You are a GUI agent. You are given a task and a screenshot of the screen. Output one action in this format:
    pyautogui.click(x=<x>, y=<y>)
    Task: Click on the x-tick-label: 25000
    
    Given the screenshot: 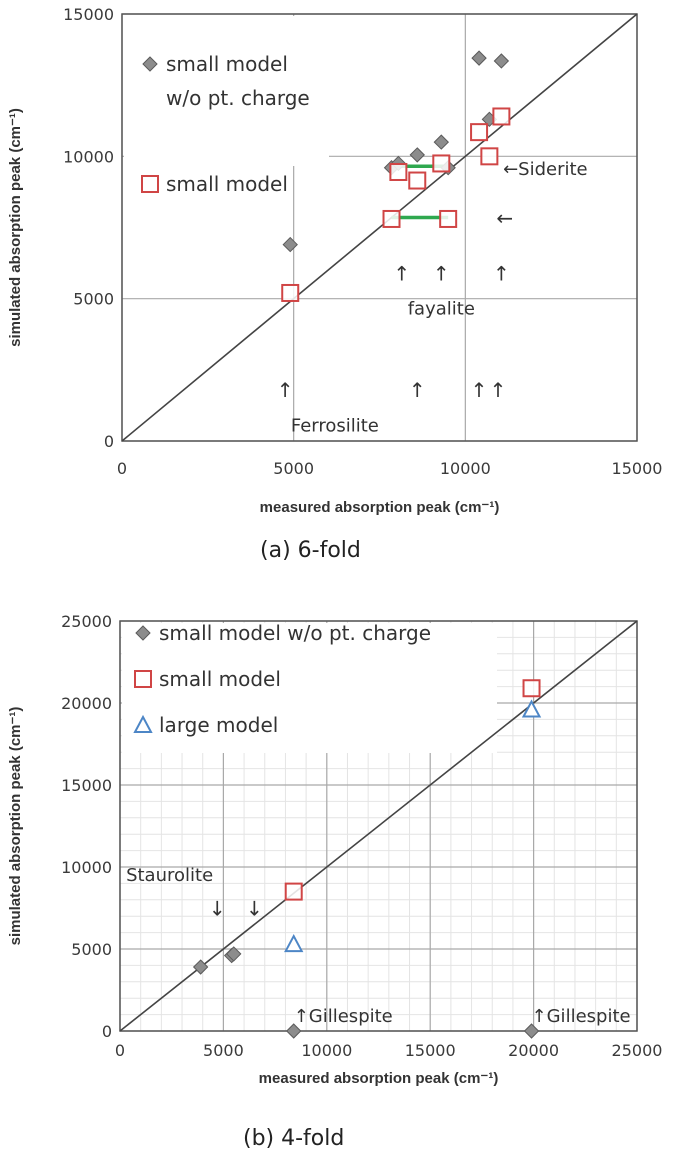 What is the action you would take?
    pyautogui.click(x=637, y=1050)
    